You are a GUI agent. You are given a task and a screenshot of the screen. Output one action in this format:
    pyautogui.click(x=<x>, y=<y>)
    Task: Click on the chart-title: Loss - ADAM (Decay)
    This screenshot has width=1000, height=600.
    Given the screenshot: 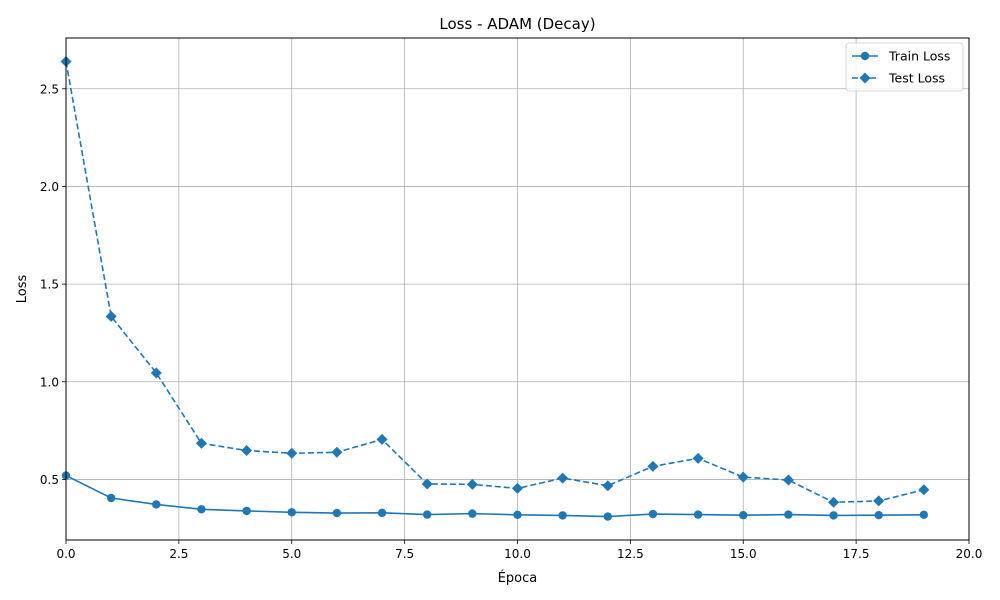 What is the action you would take?
    pyautogui.click(x=517, y=24)
    